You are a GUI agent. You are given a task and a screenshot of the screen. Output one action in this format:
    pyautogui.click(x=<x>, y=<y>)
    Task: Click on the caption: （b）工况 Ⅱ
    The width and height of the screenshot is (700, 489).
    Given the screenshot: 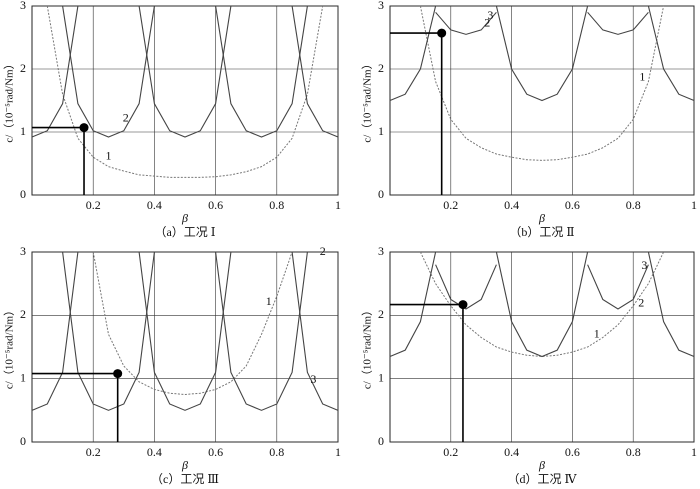 What is the action you would take?
    pyautogui.click(x=541, y=232)
    